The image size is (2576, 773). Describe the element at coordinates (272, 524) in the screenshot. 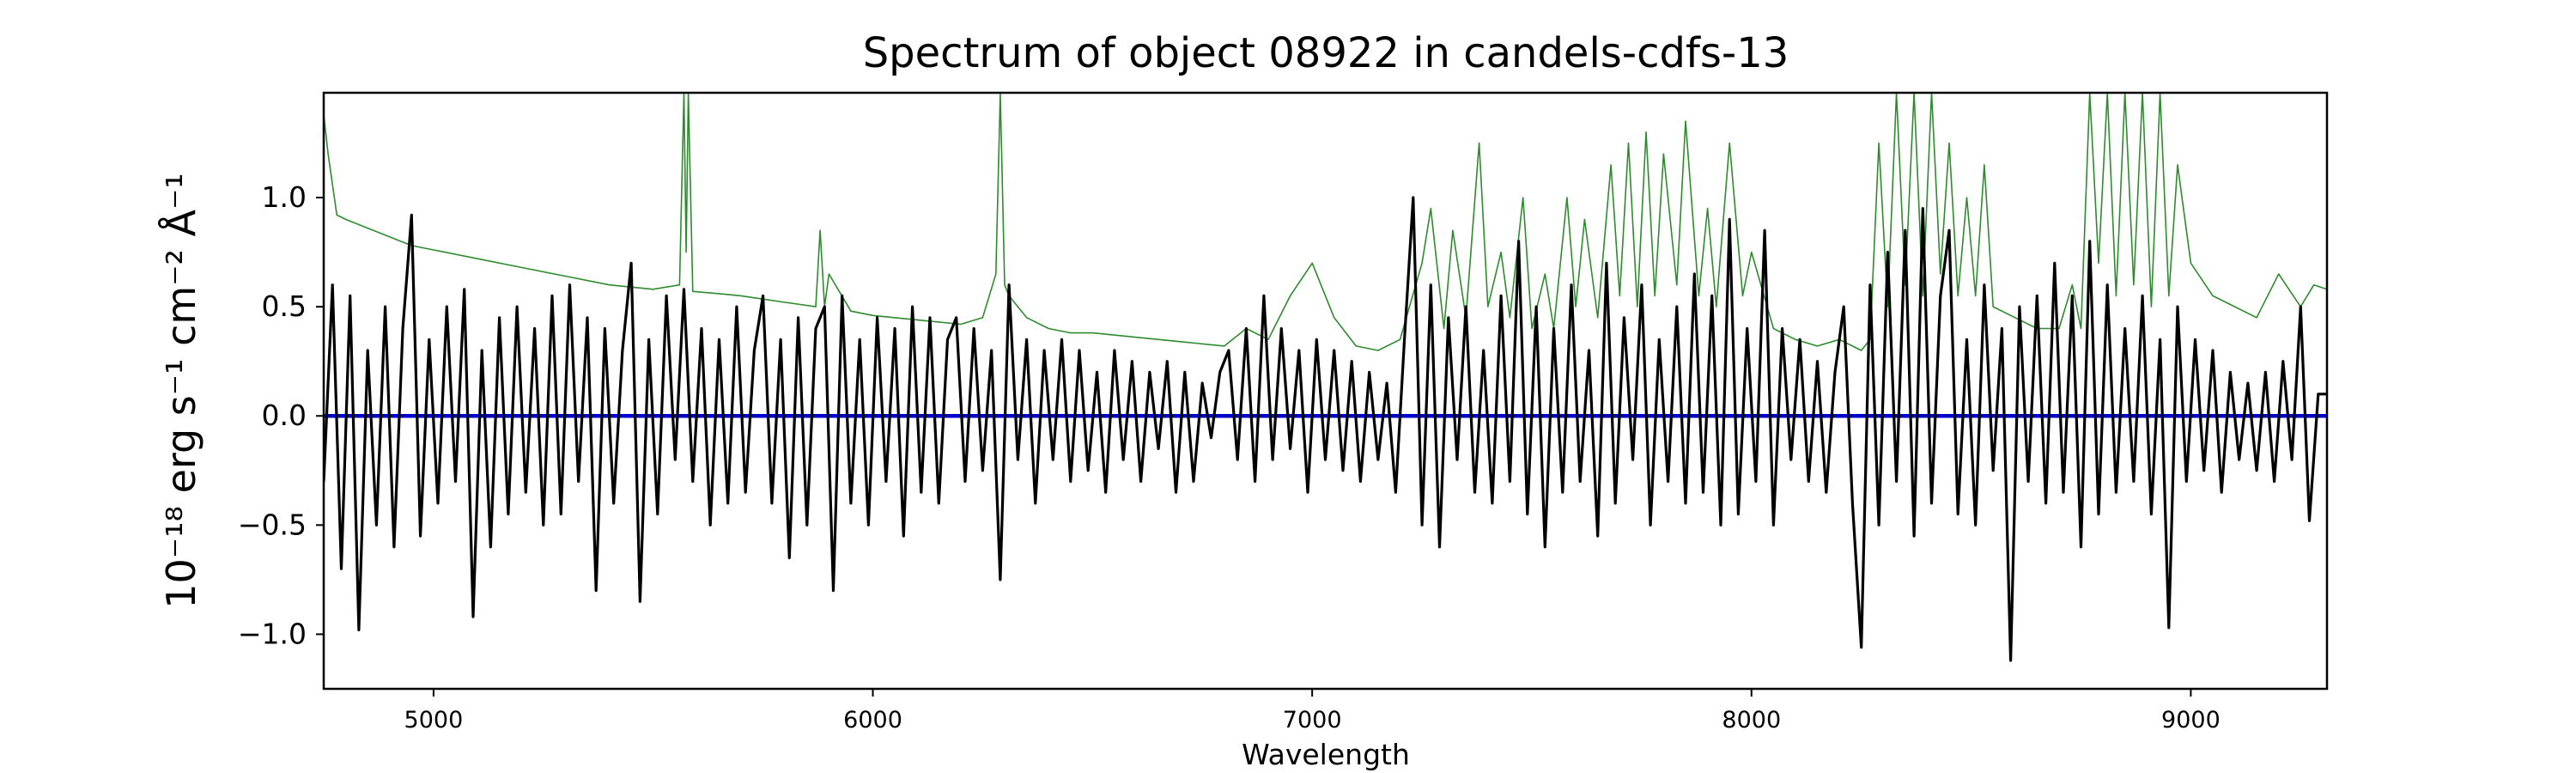

I see `y-tick-label: −0.5` at that location.